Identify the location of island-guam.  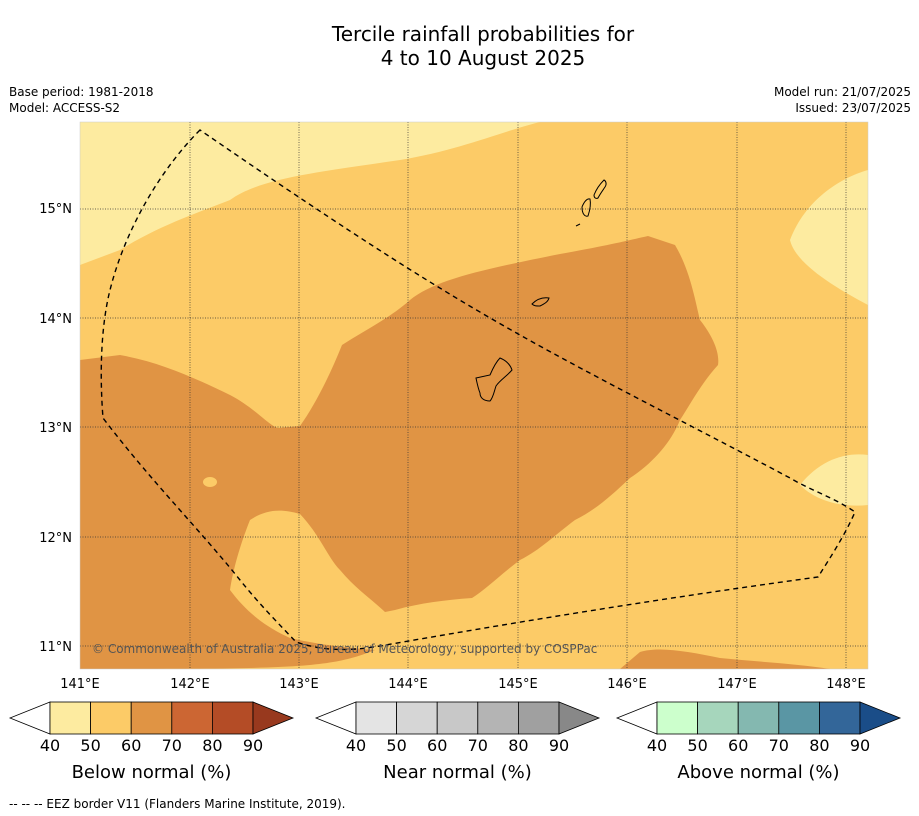
(494, 379).